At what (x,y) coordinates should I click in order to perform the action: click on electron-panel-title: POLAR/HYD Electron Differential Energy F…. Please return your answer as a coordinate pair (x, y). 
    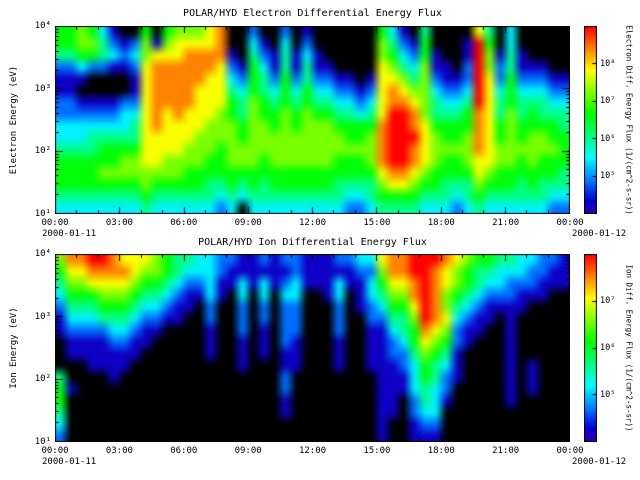
    Looking at the image, I should click on (312, 13).